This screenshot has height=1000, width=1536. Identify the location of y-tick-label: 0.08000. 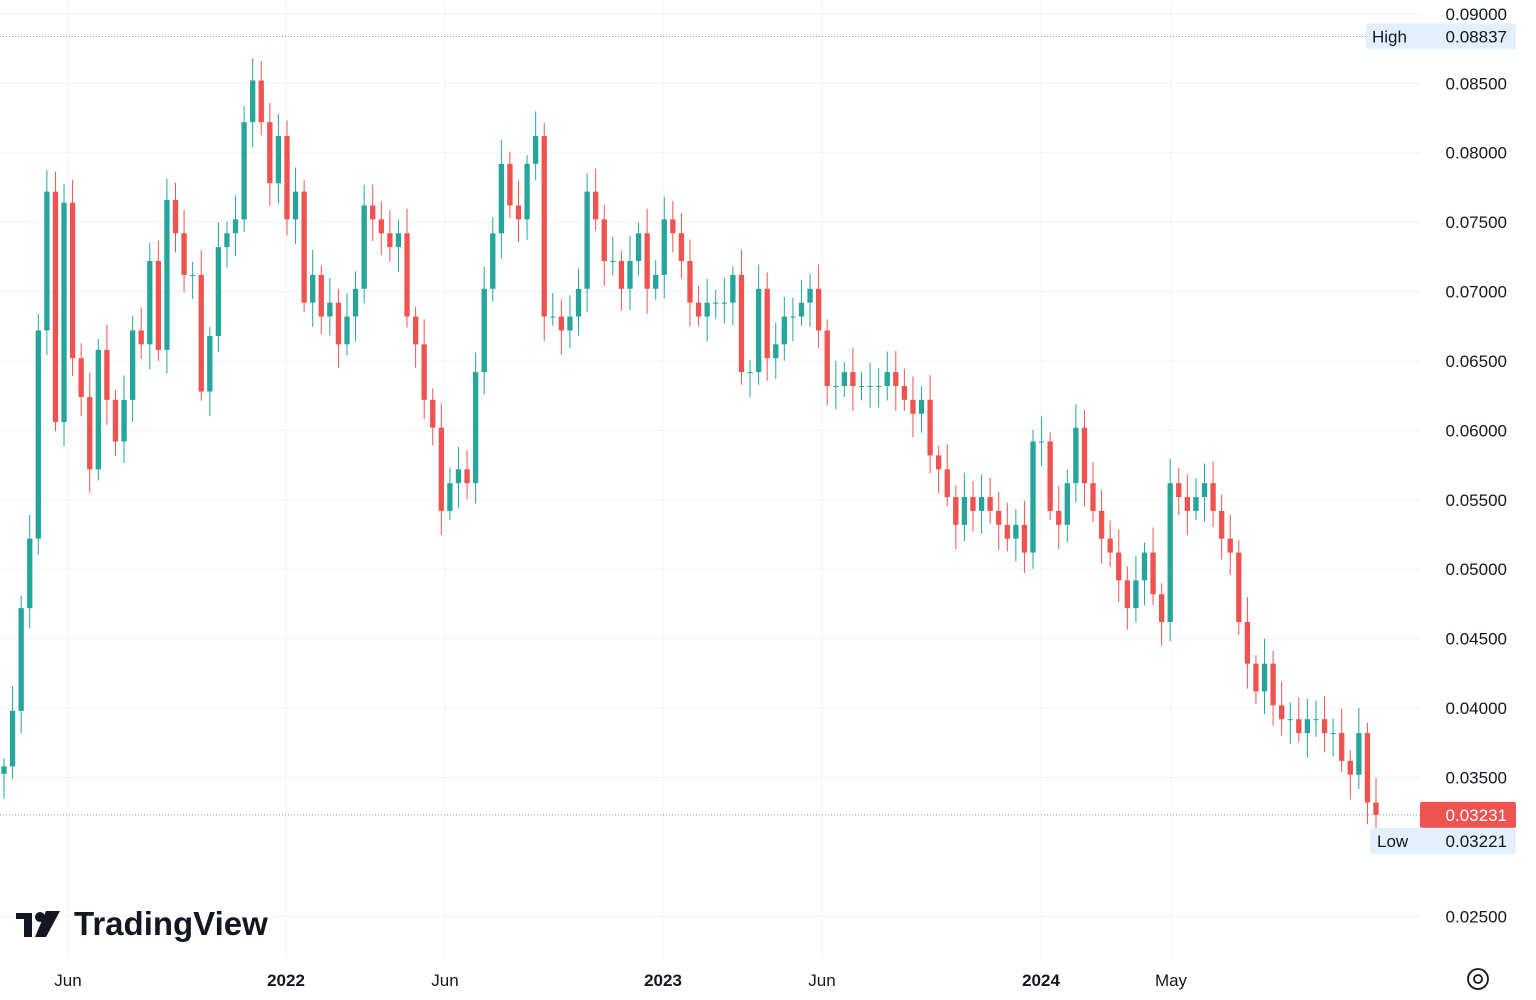
(1476, 153).